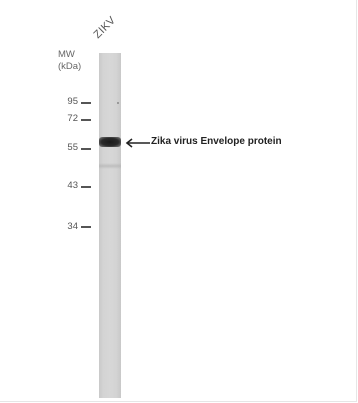 The width and height of the screenshot is (358, 403). Describe the element at coordinates (110, 225) in the screenshot. I see `gel-lane` at that location.